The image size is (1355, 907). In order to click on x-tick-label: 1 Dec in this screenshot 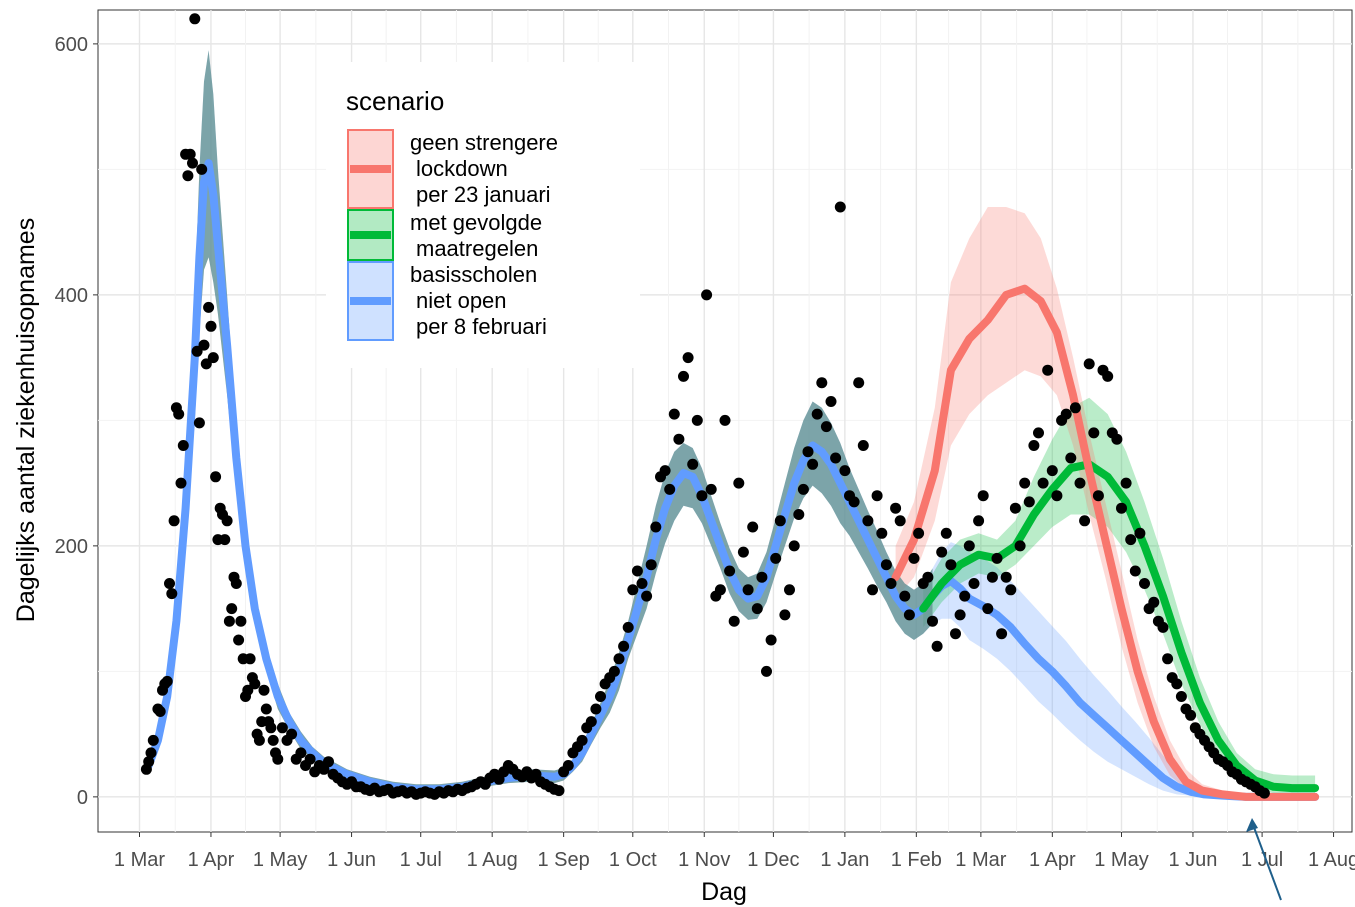, I will do `click(773, 860)`.